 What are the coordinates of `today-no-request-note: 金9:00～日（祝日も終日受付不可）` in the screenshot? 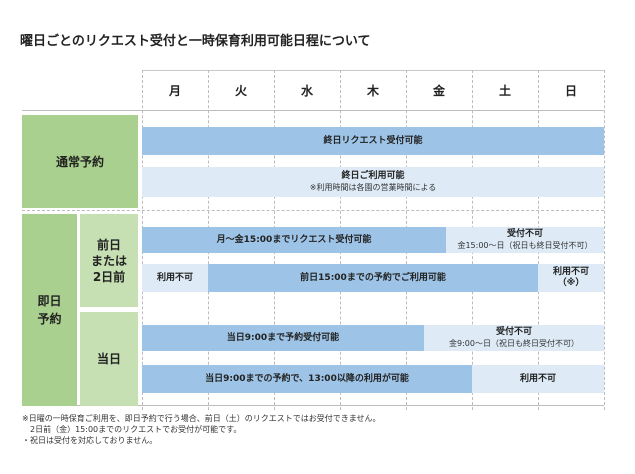 It's located at (514, 343).